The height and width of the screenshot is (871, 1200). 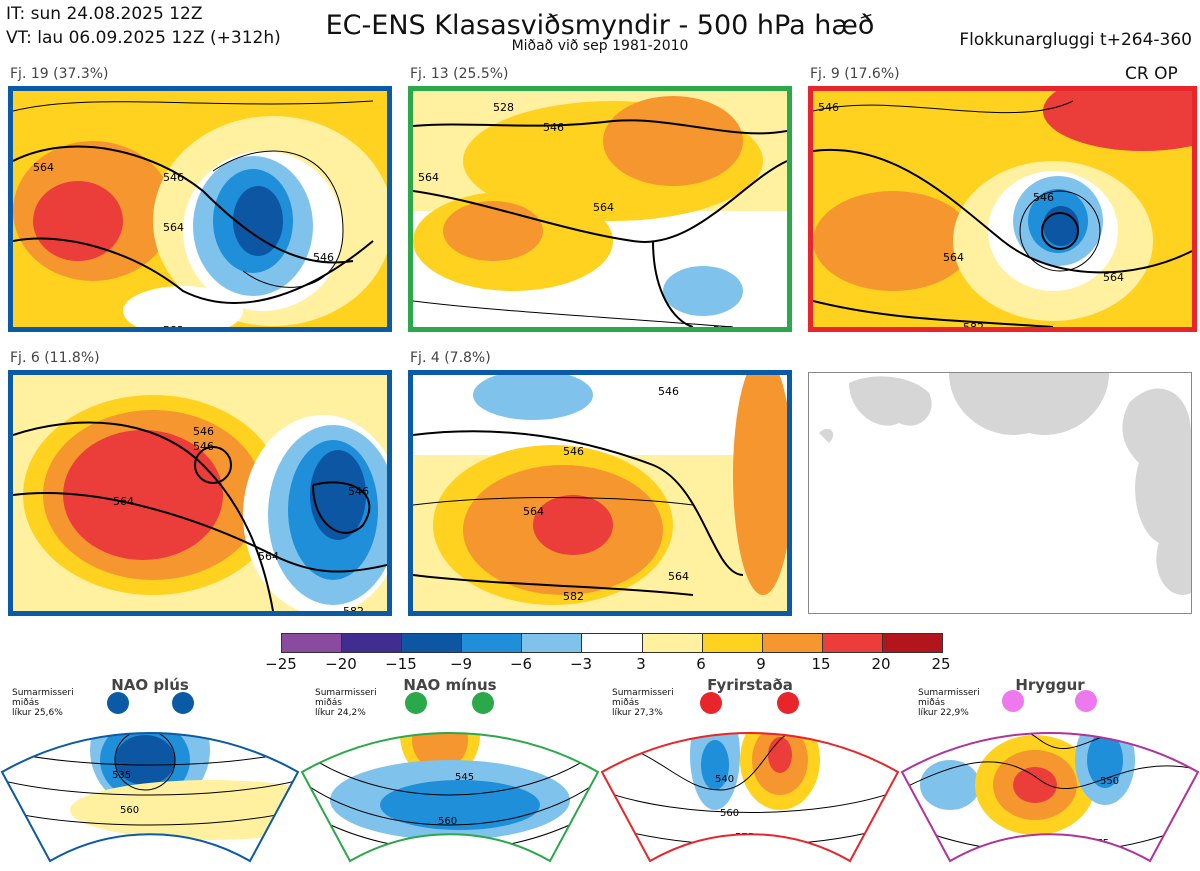 What do you see at coordinates (603, 207) in the screenshot?
I see `cluster-2-contour-3: 564` at bounding box center [603, 207].